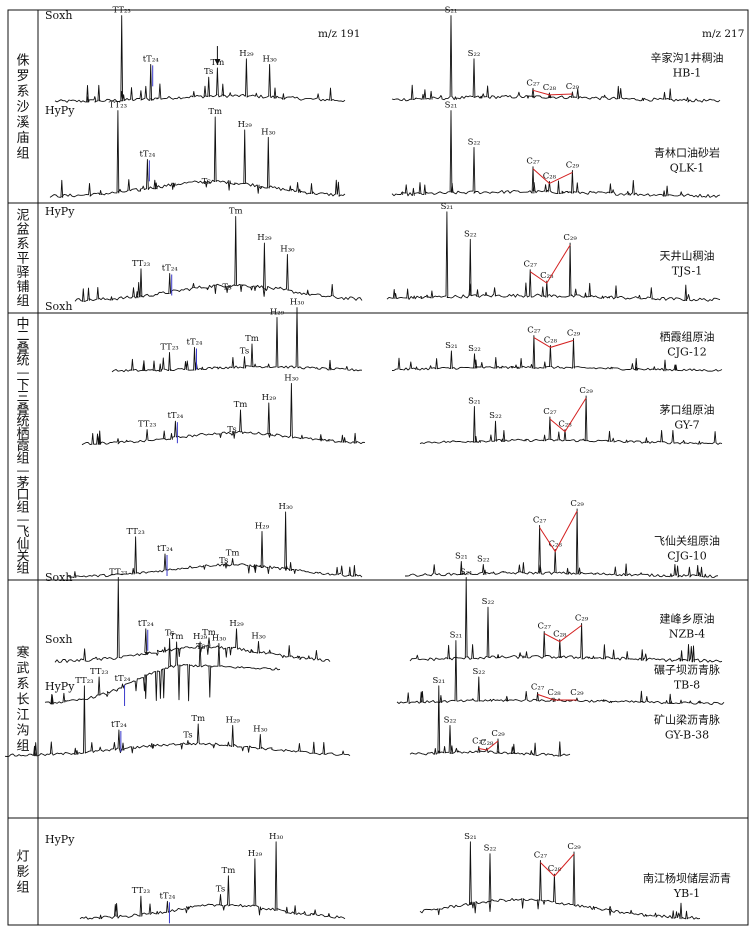 This screenshot has height=937, width=756. What do you see at coordinates (217, 56) in the screenshot?
I see `tm-arrow` at bounding box center [217, 56].